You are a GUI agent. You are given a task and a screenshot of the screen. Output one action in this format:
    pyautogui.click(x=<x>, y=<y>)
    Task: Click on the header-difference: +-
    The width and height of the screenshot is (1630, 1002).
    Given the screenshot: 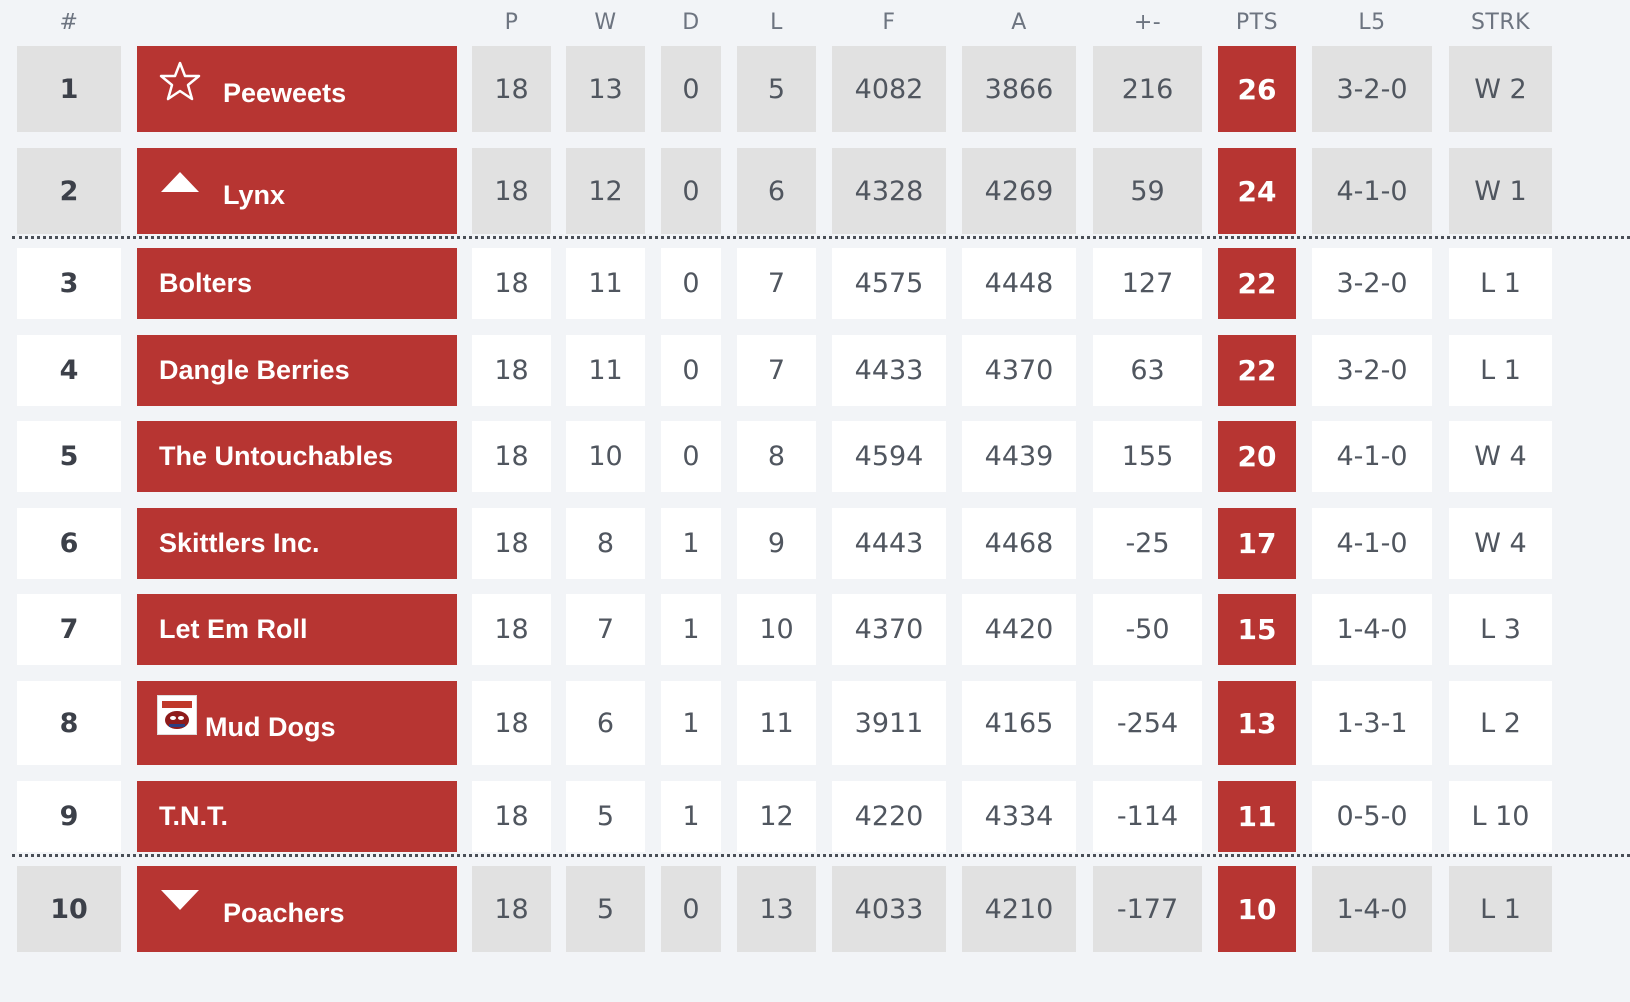 What is the action you would take?
    pyautogui.click(x=1147, y=23)
    